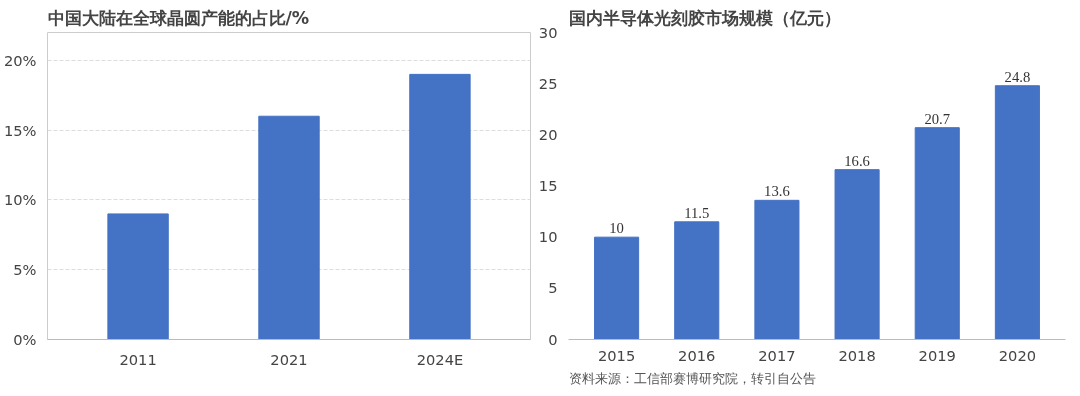 The height and width of the screenshot is (396, 1080). Describe the element at coordinates (20, 200) in the screenshot. I see `y-tick-label: 10%` at that location.